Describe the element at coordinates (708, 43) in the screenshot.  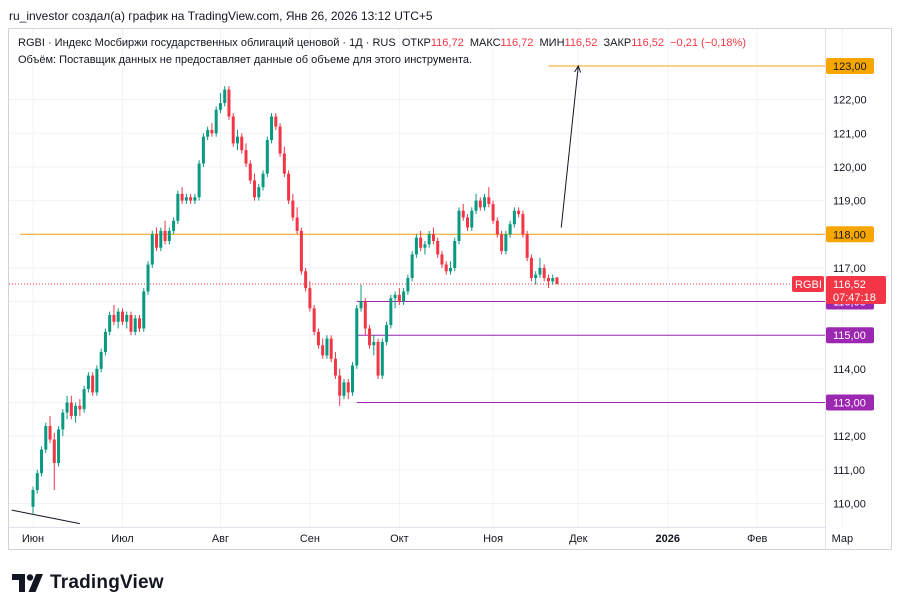
I see `legend-change-value: −0,21 (−0,18%)` at that location.